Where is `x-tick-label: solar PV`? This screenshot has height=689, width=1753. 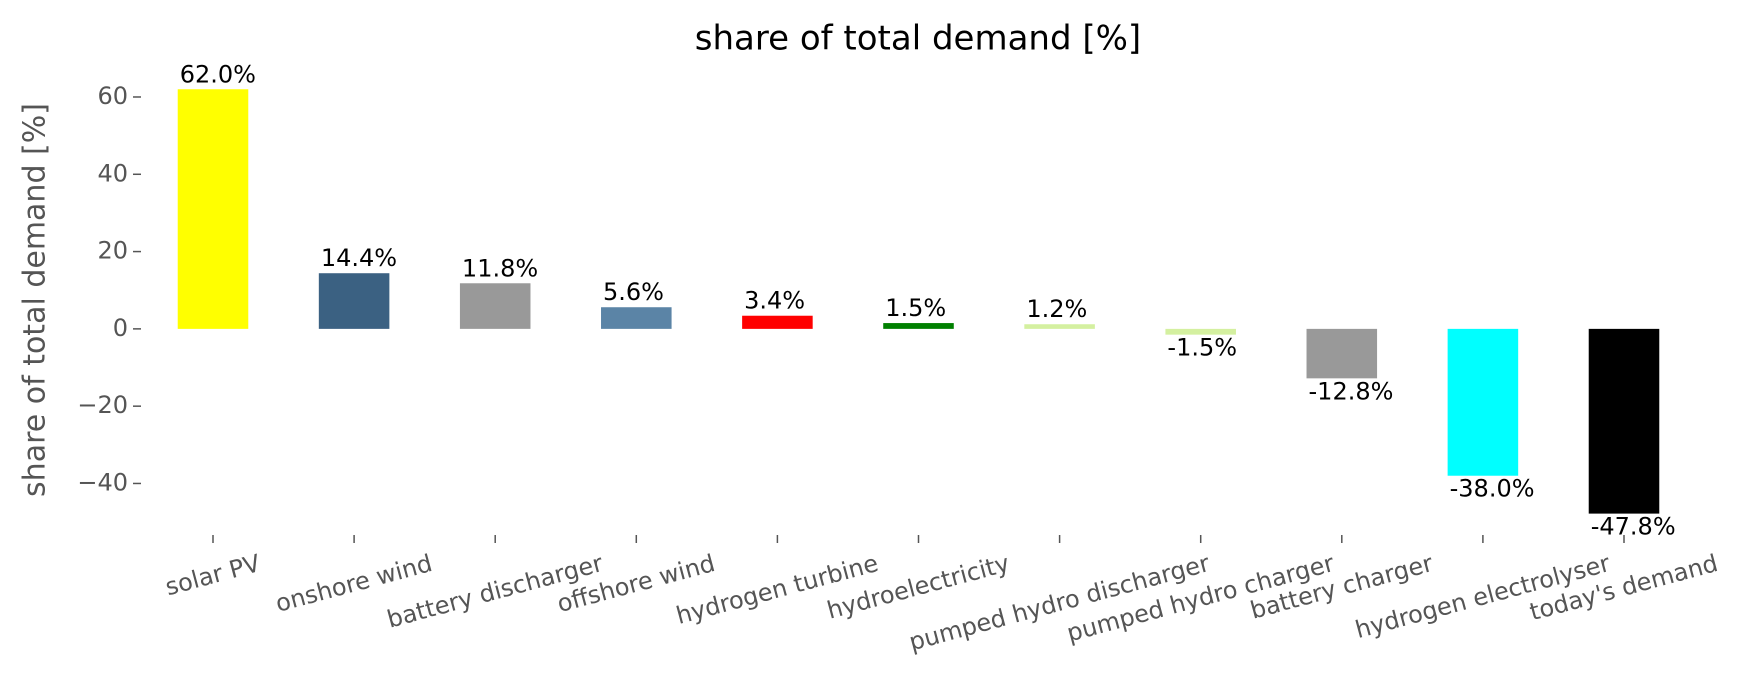 x-tick-label: solar PV is located at coordinates (212, 575).